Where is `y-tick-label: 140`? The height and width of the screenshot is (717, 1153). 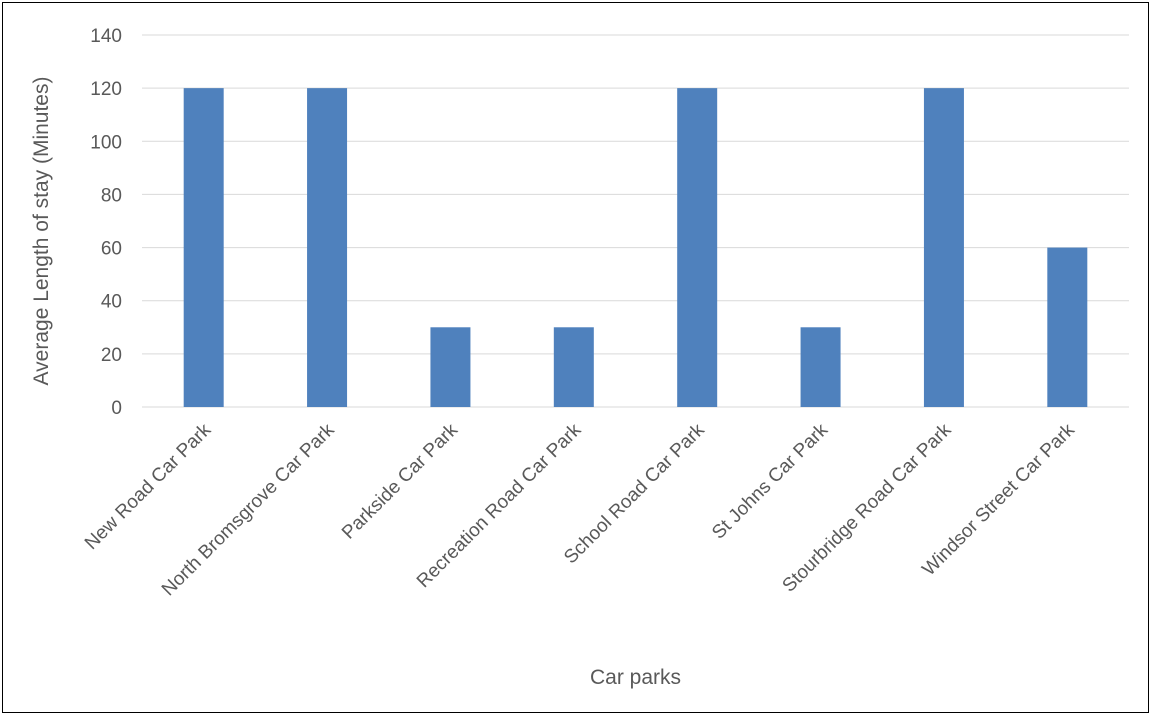 y-tick-label: 140 is located at coordinates (106, 36).